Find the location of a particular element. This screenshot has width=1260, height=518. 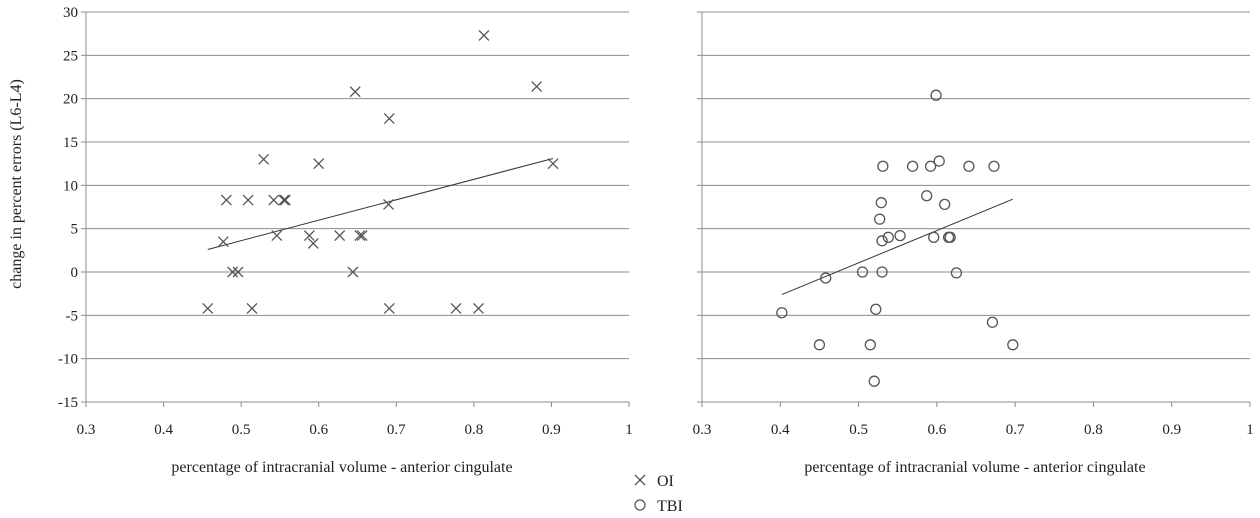

y-tick-label: 20 is located at coordinates (70, 100).